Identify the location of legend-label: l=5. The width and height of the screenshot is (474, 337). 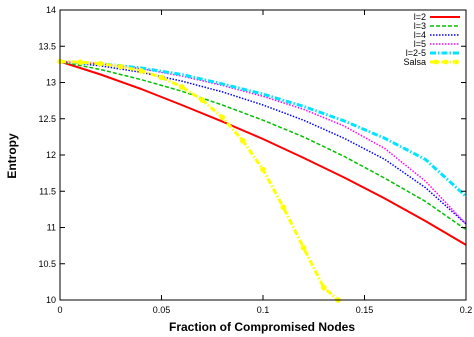
(420, 44).